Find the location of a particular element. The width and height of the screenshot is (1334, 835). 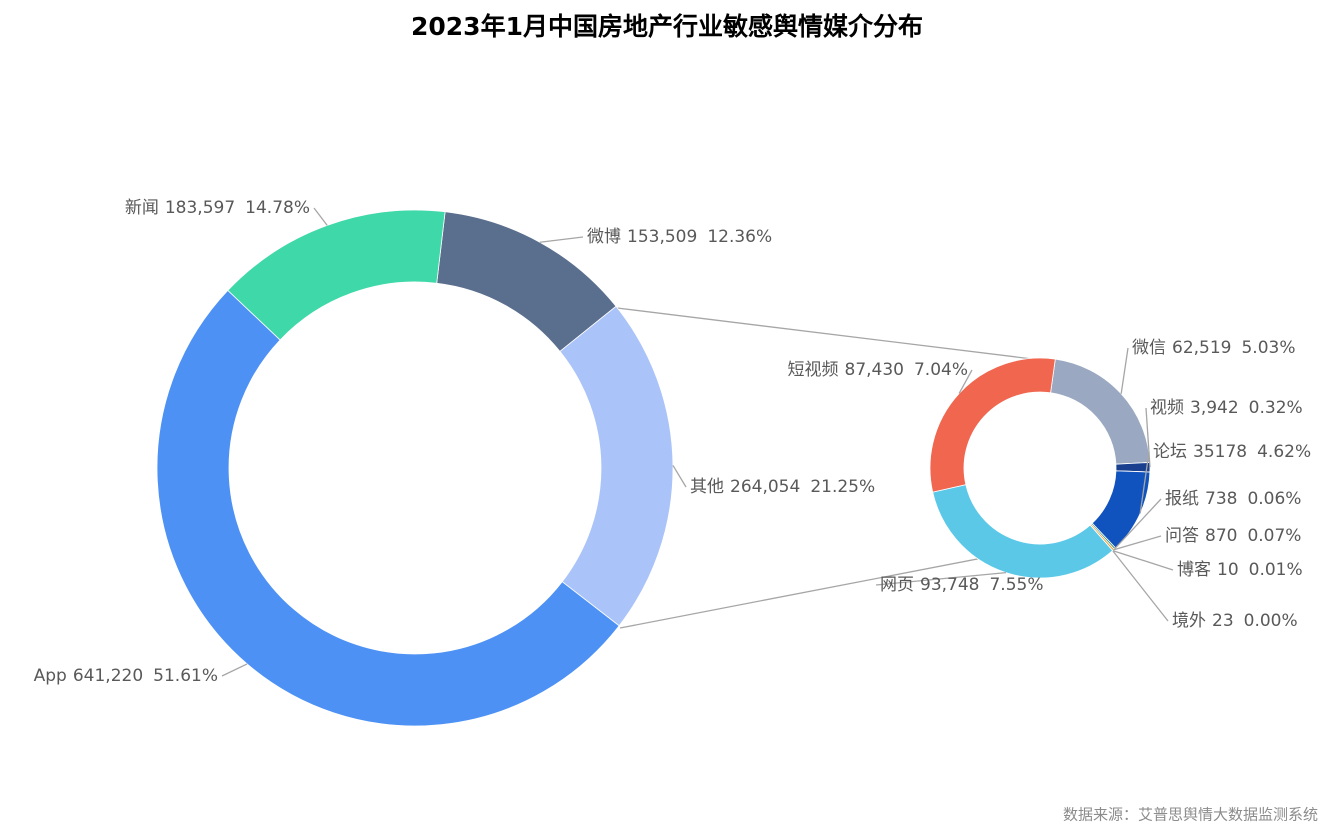

data-label: 微博 153,509 12.36% is located at coordinates (679, 237).